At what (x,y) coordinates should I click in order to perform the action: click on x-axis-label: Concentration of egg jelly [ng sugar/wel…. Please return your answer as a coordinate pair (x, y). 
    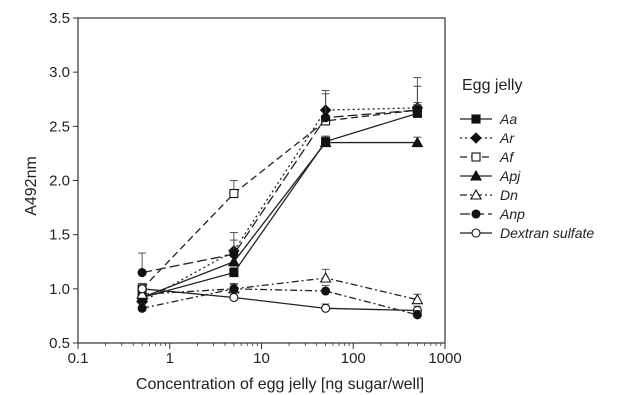
    Looking at the image, I should click on (280, 384).